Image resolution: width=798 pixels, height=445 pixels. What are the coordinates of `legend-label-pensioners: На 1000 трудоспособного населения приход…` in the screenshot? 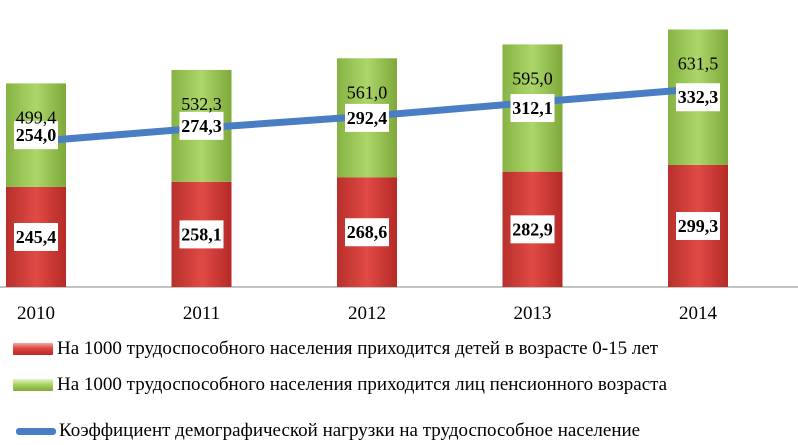 It's located at (362, 384).